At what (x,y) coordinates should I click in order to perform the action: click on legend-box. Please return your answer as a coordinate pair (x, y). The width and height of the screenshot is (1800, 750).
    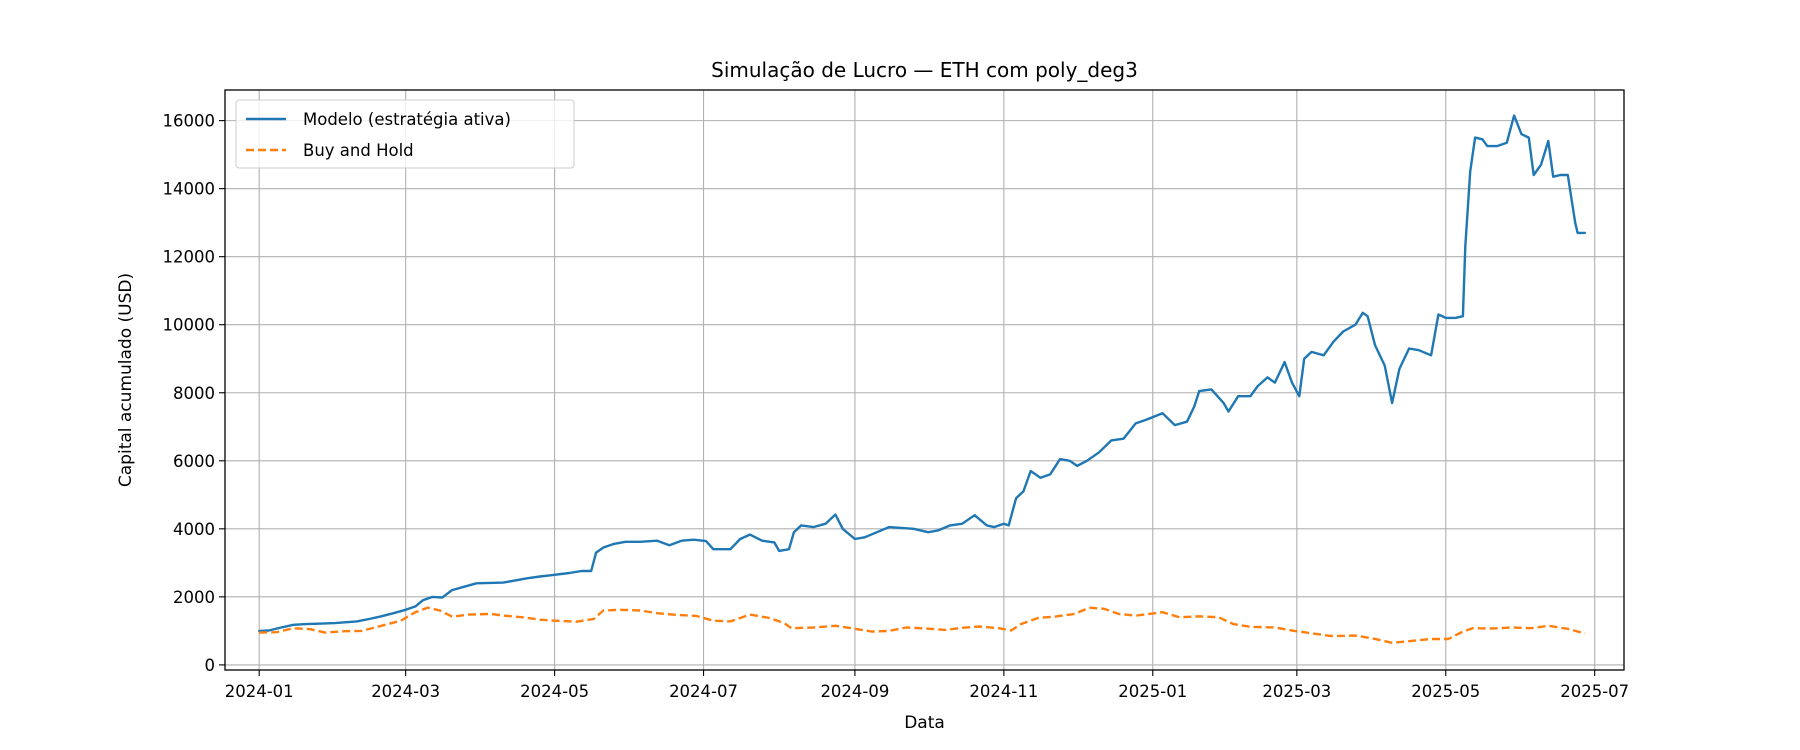
    Looking at the image, I should click on (405, 134).